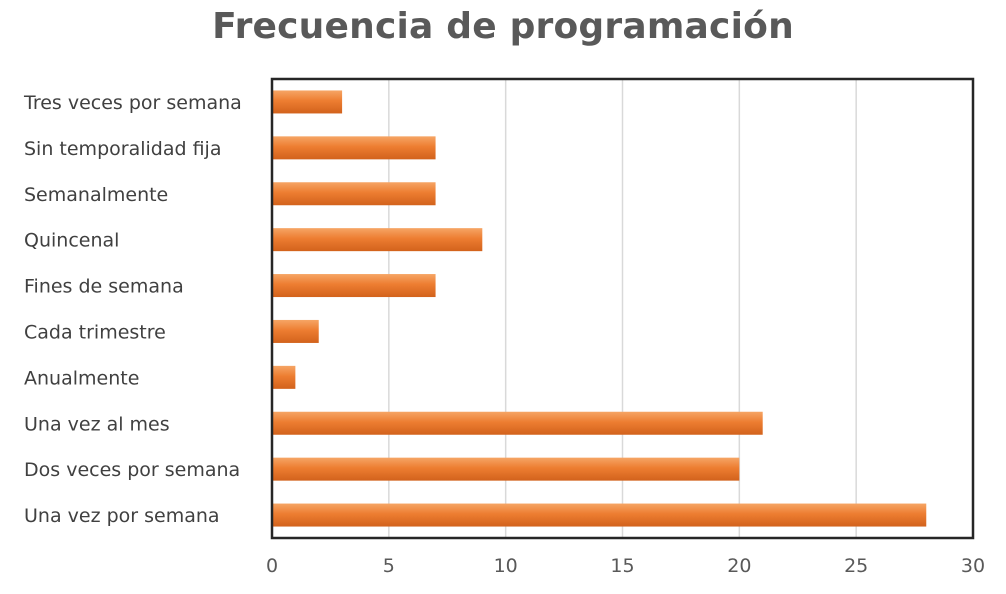  What do you see at coordinates (622, 566) in the screenshot?
I see `x-tick-label: 15` at bounding box center [622, 566].